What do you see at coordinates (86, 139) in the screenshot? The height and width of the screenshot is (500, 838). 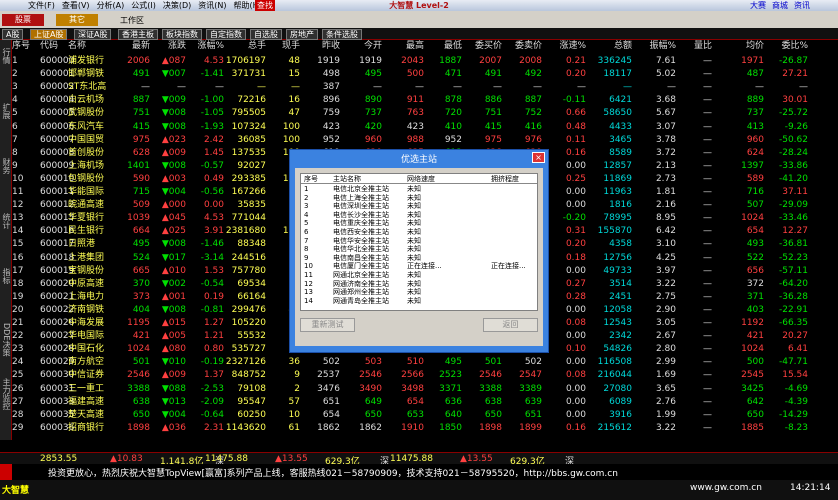 I see `table-cell: 中国国贸` at bounding box center [86, 139].